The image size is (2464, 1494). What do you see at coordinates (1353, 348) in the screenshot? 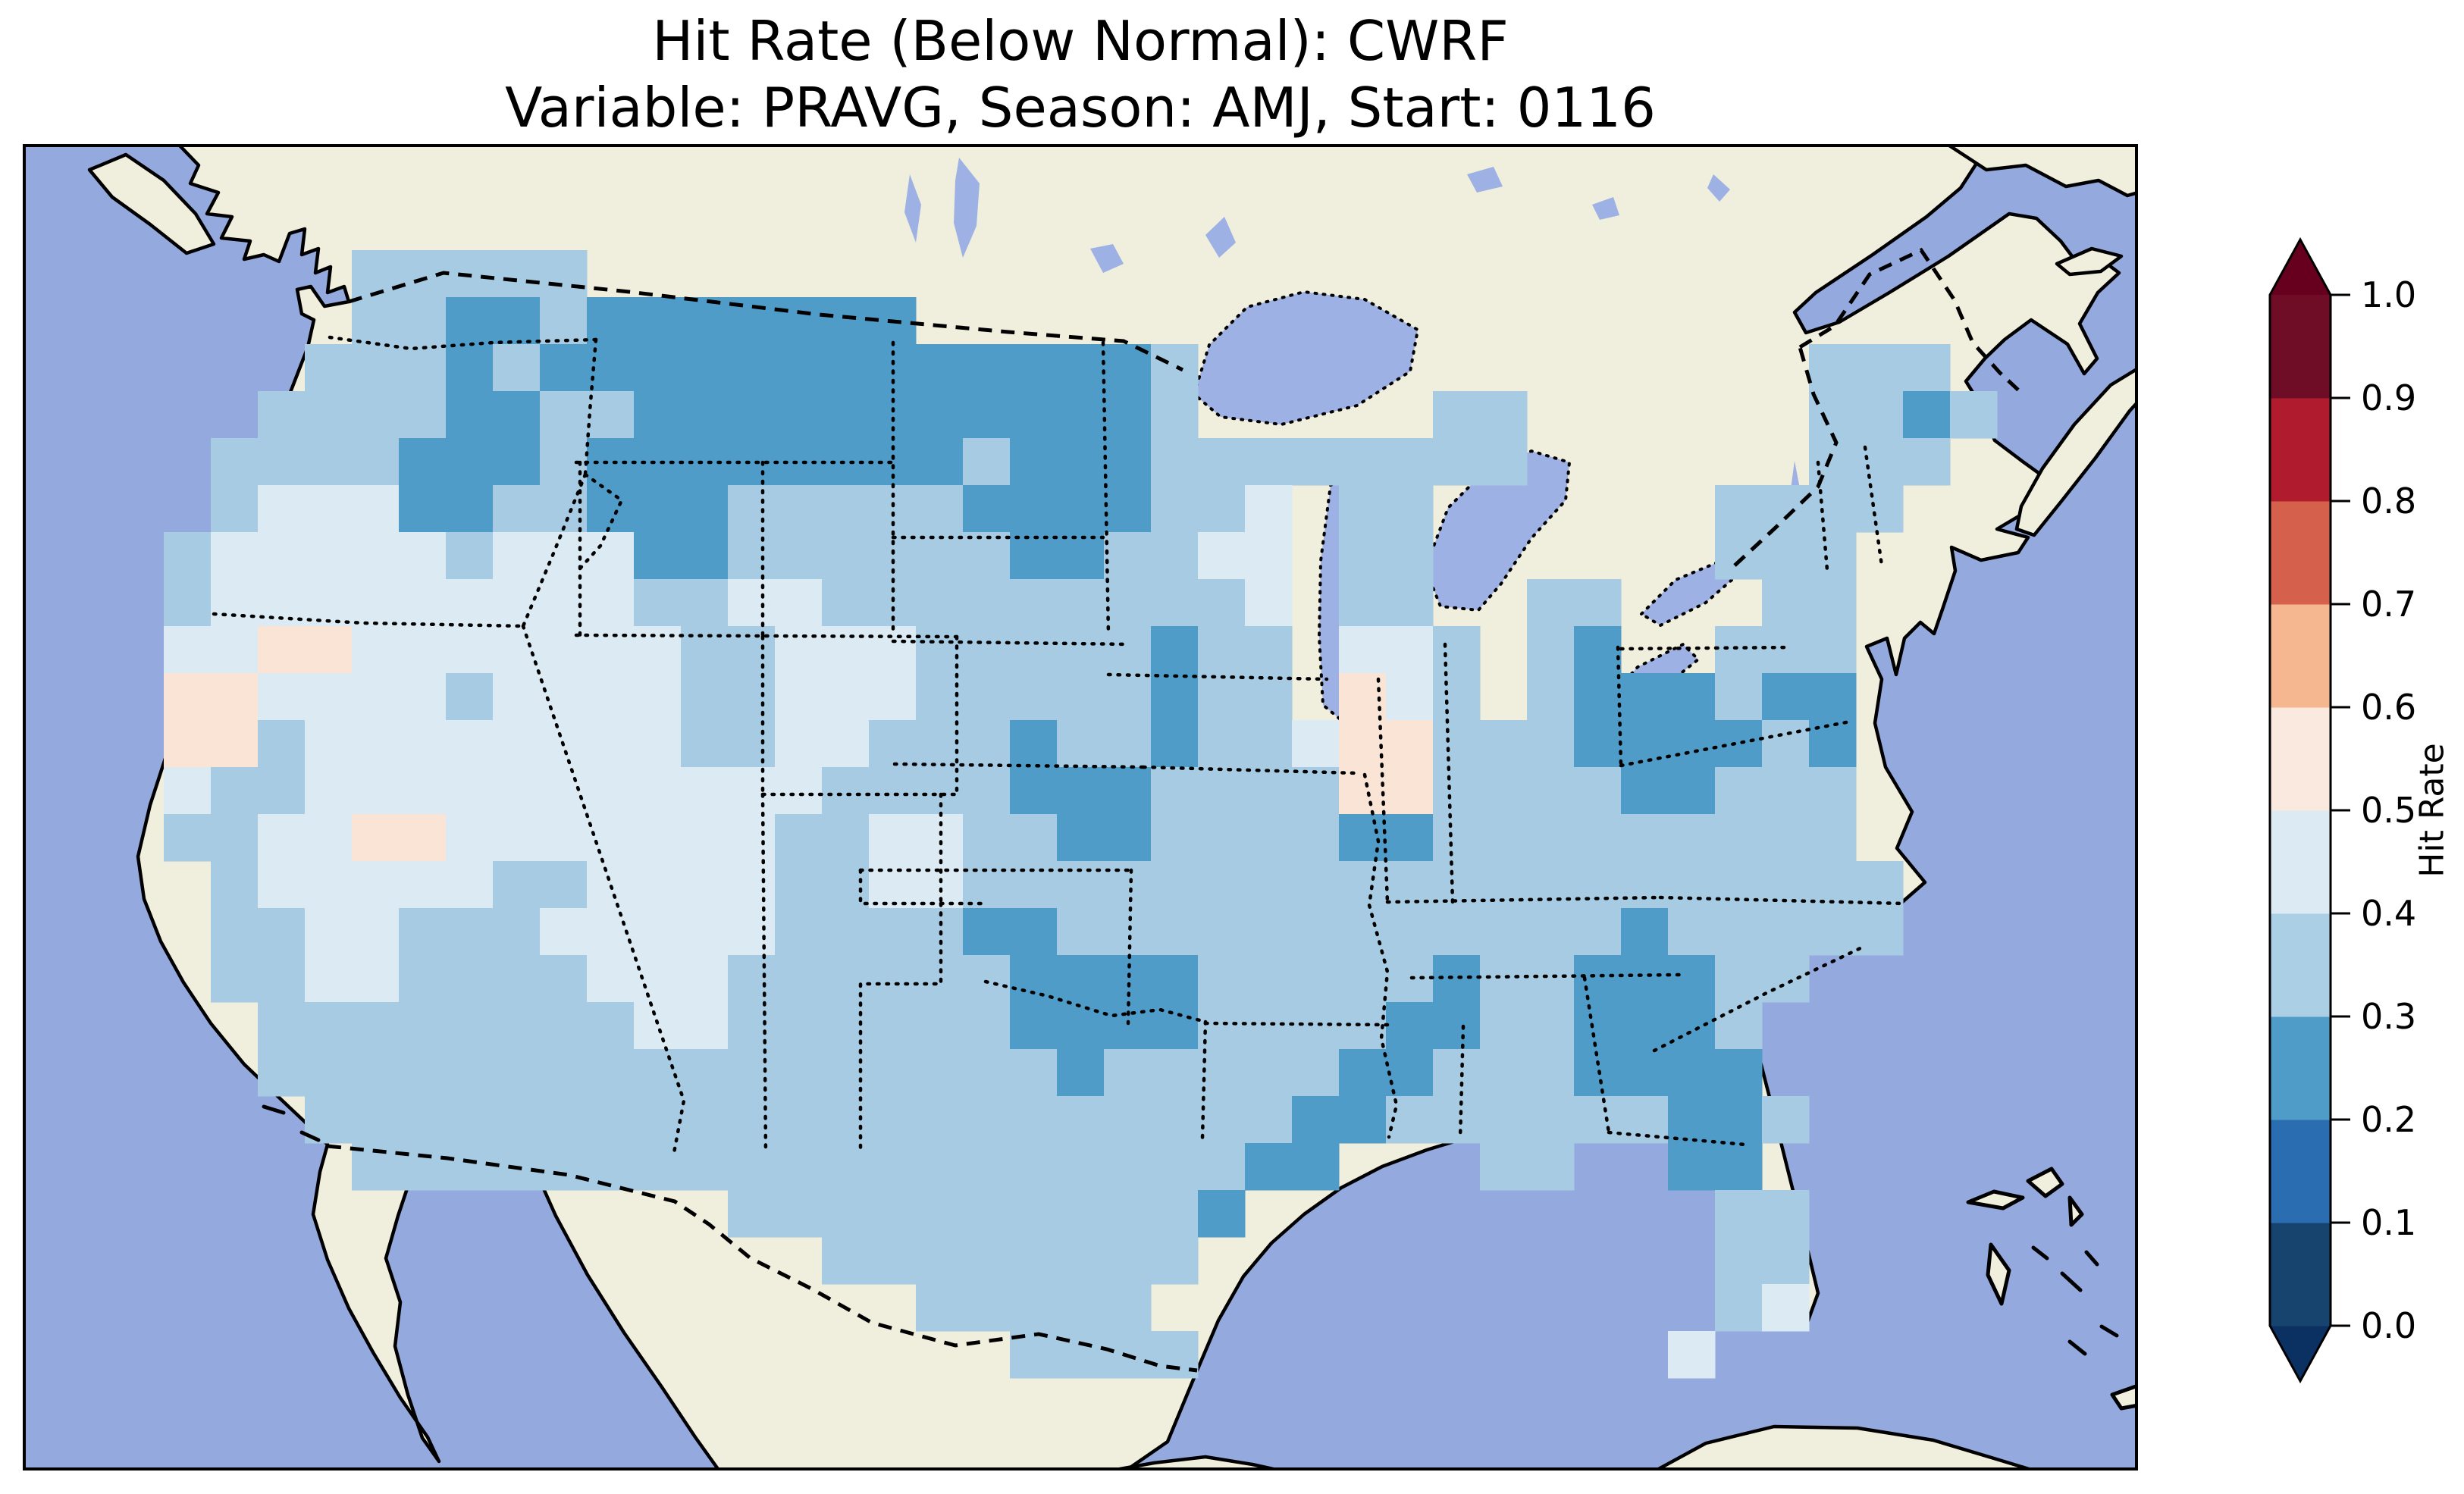
I see `small-lakes` at bounding box center [1353, 348].